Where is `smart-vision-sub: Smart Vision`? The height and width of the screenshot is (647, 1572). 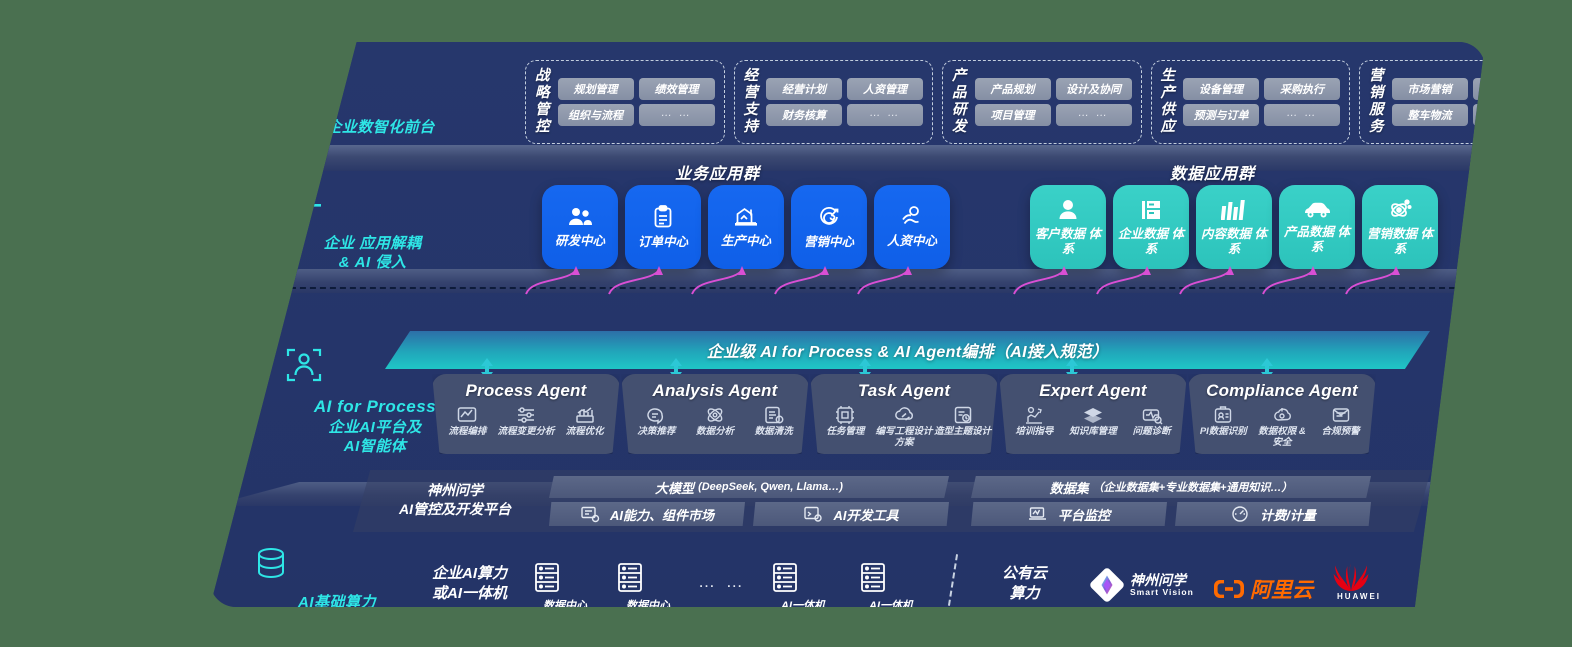 smart-vision-sub: Smart Vision is located at coordinates (1162, 591).